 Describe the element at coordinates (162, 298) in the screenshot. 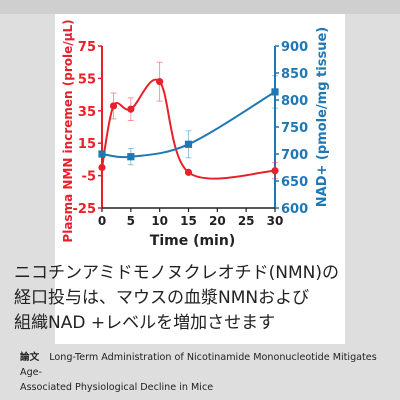

I see `caption-line-2: 経口投与は、マウスの血漿NMNおよび` at that location.